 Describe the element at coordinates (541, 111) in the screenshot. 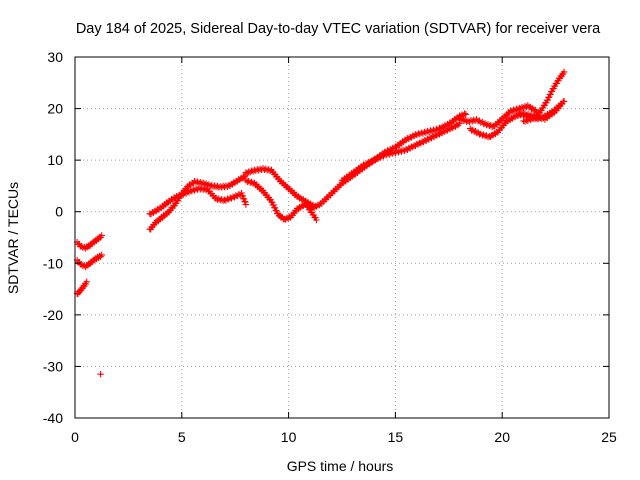

I see `series-track-m` at that location.